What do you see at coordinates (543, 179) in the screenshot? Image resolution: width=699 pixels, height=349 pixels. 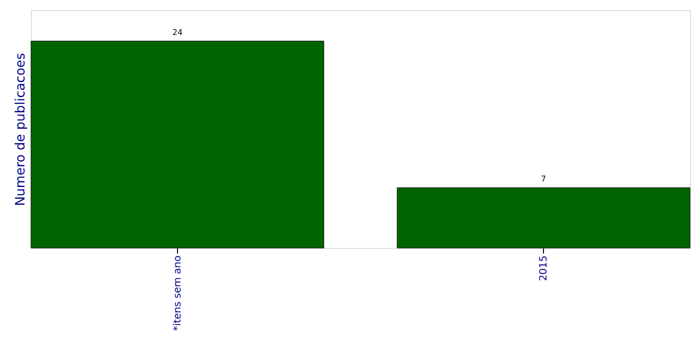 I see `data-label: 7` at bounding box center [543, 179].